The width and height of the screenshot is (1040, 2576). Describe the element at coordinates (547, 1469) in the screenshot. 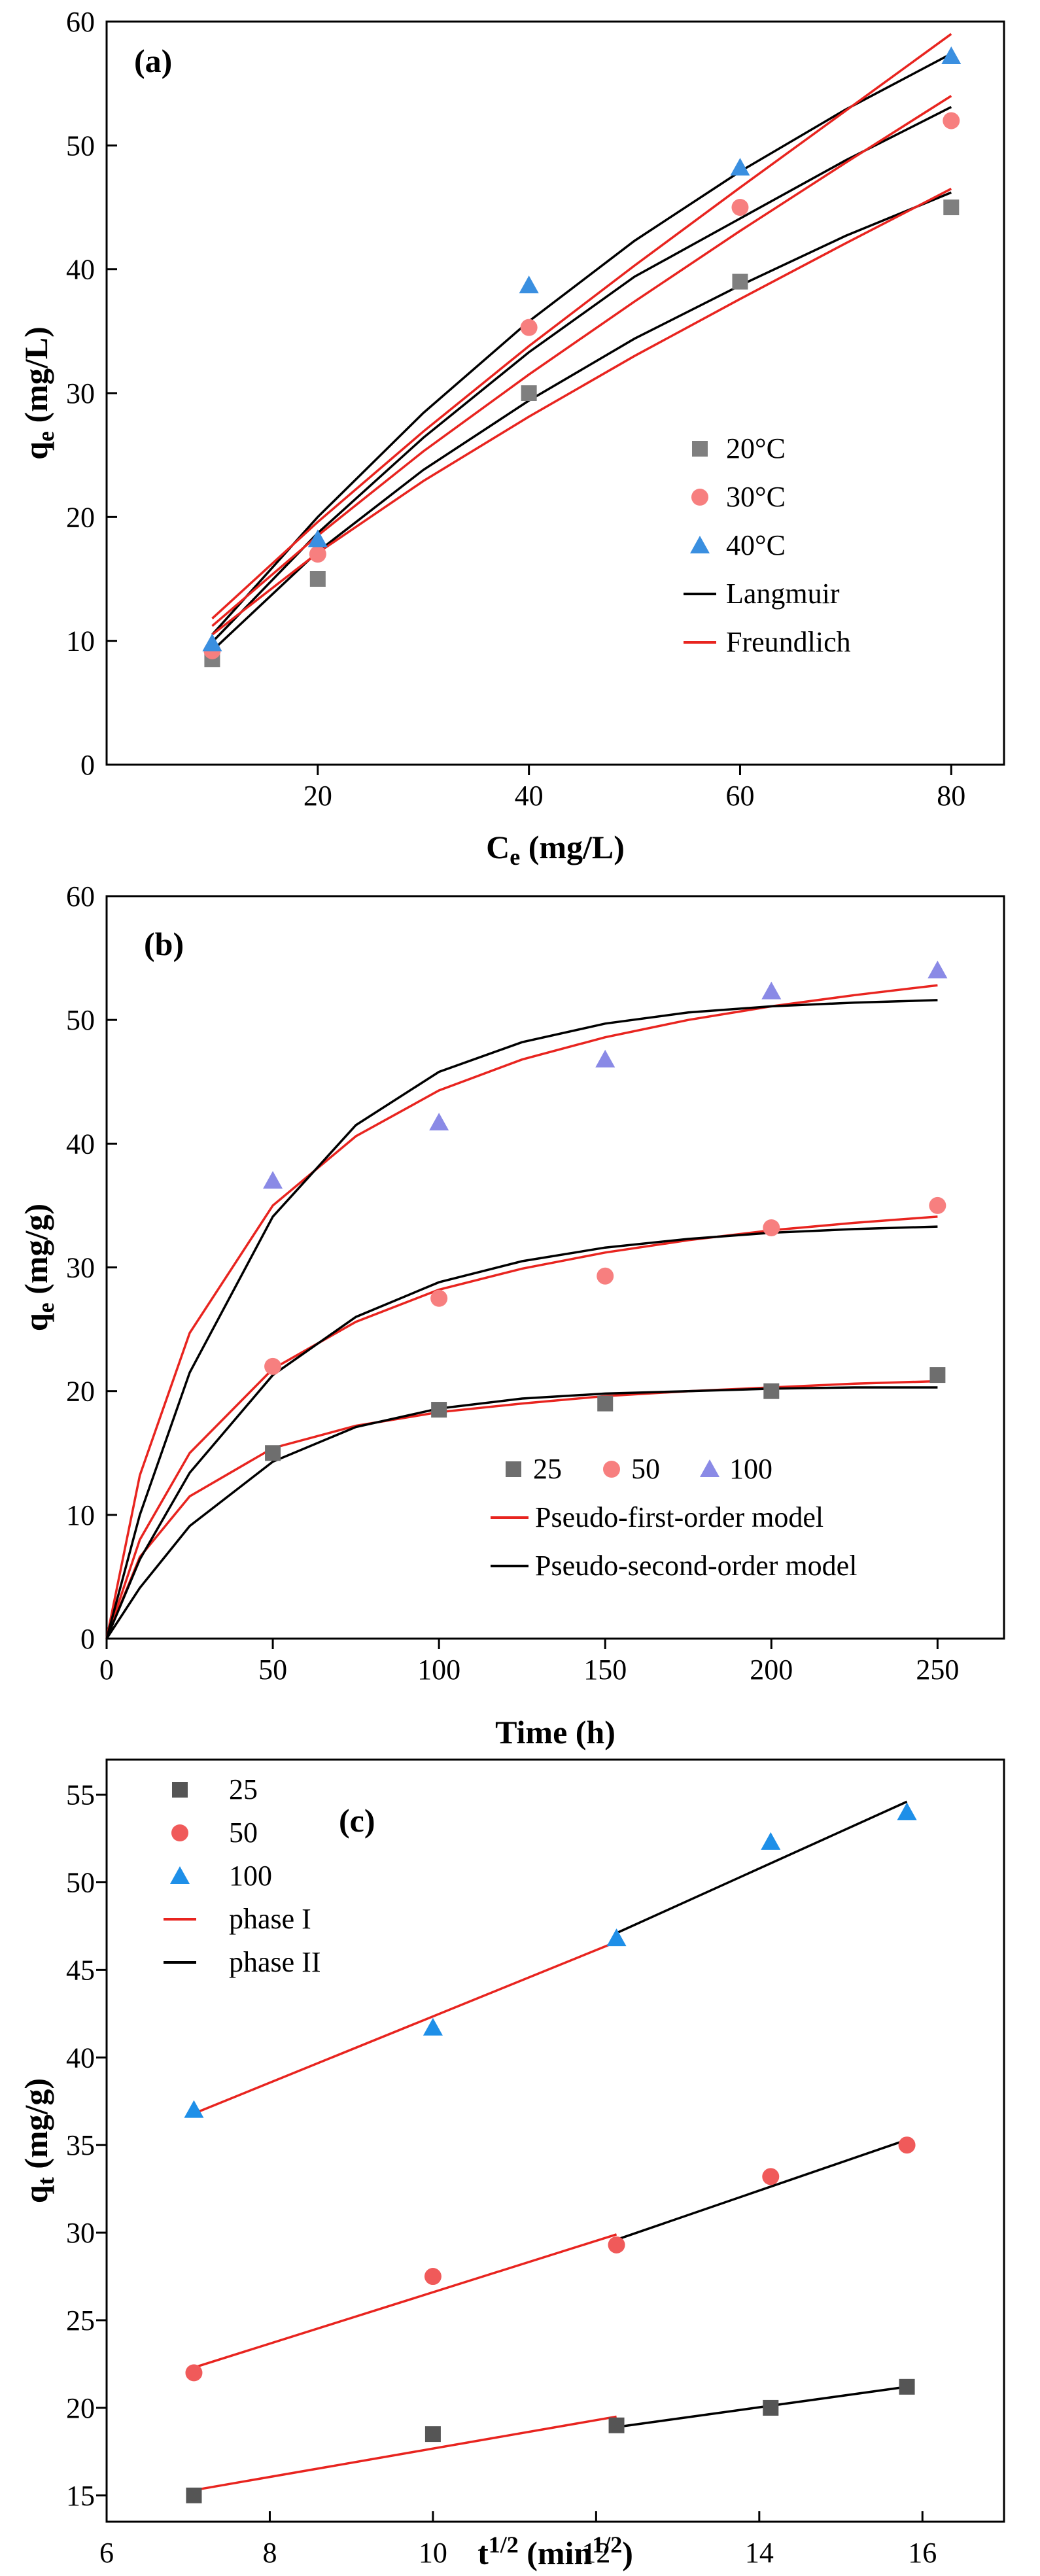

I see `legend-label: 25` at that location.